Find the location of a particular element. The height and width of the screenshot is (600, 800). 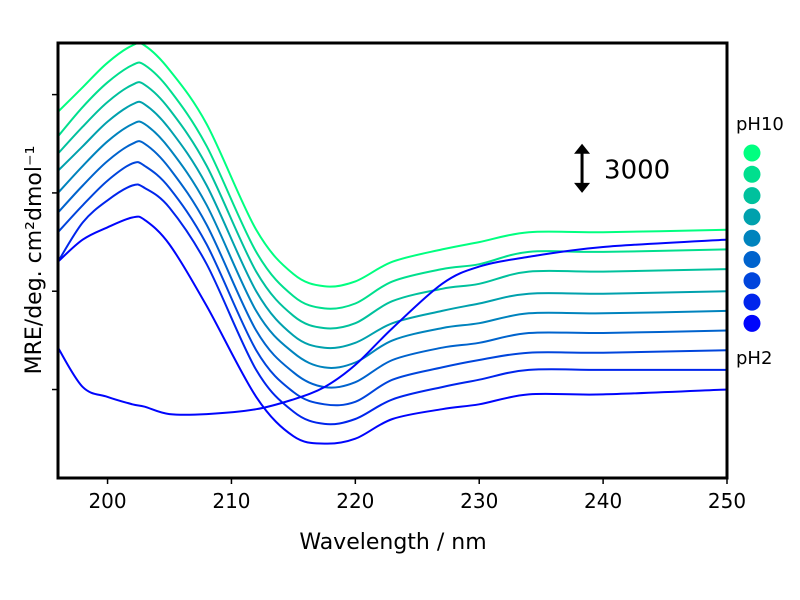

legend-top-label: pH10 is located at coordinates (760, 124).